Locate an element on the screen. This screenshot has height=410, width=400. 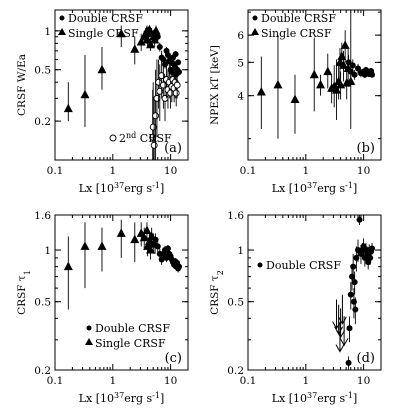
y-axis-label: CRSF W/Ea is located at coordinates (22, 85).